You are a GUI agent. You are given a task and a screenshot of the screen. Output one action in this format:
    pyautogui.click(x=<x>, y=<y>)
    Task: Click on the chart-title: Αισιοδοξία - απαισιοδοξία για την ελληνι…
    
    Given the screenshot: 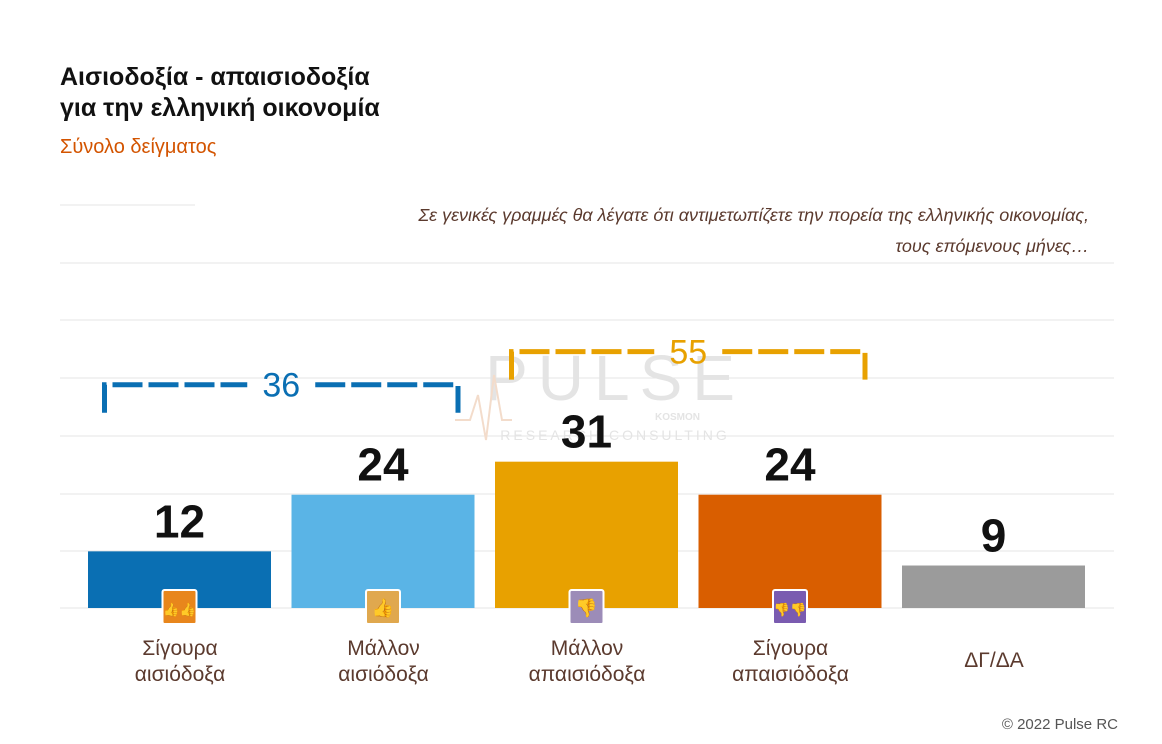 What is the action you would take?
    pyautogui.click(x=220, y=93)
    